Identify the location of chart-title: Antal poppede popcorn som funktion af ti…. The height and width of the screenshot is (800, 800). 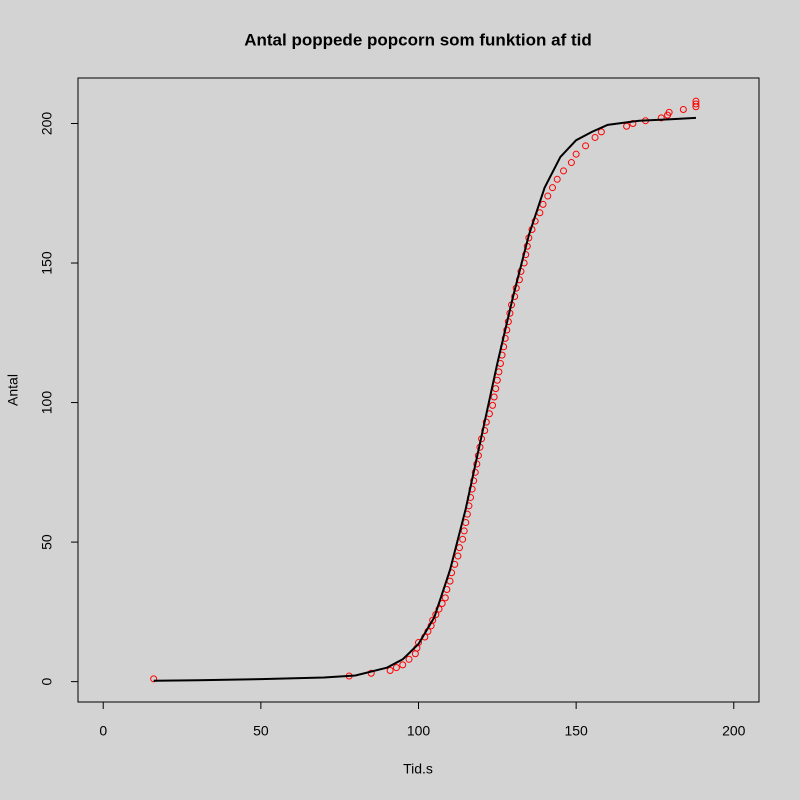
(418, 39).